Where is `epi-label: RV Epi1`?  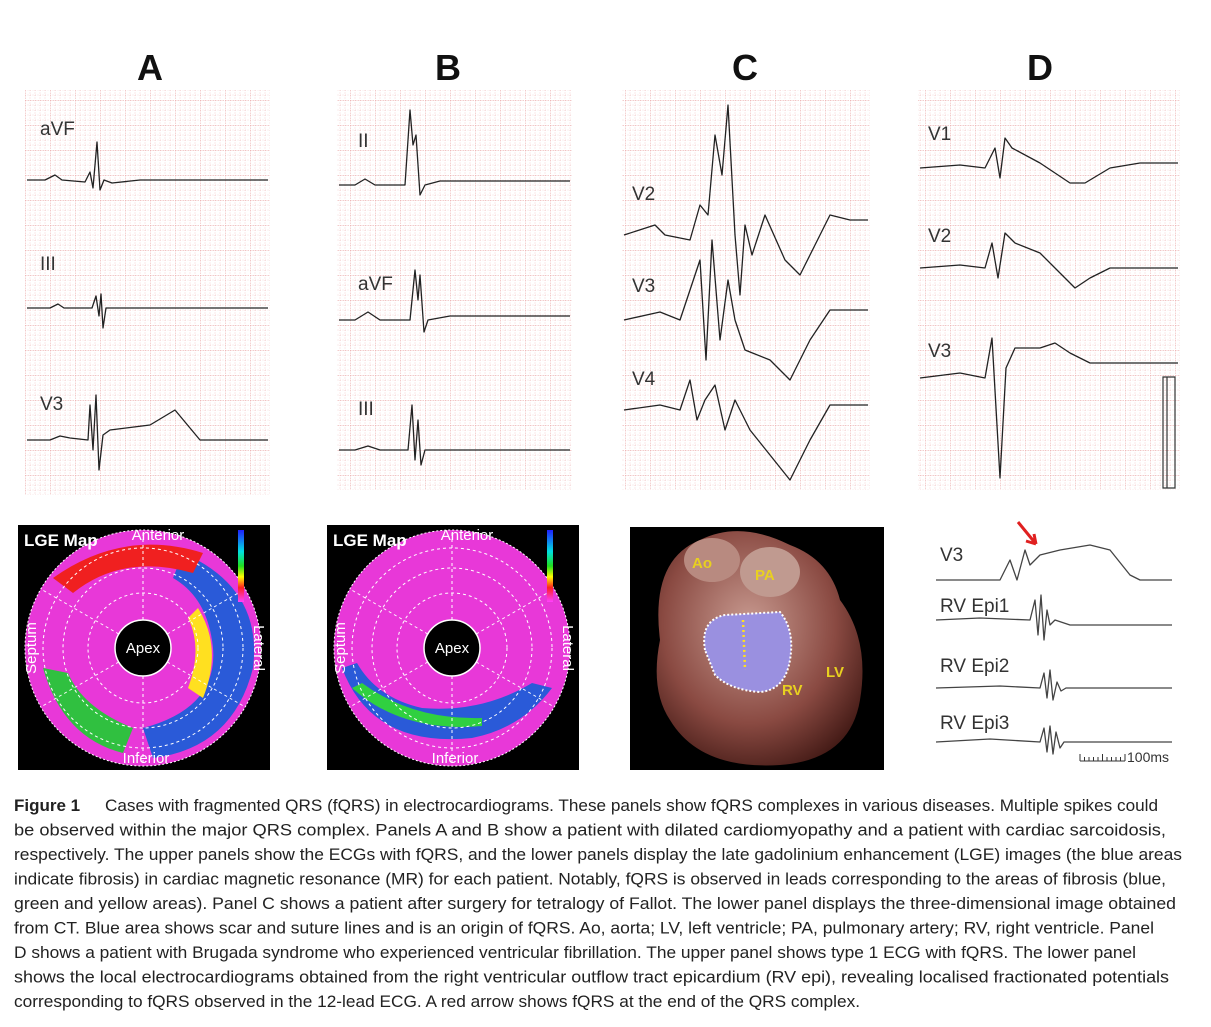
epi-label: RV Epi1 is located at coordinates (974, 606).